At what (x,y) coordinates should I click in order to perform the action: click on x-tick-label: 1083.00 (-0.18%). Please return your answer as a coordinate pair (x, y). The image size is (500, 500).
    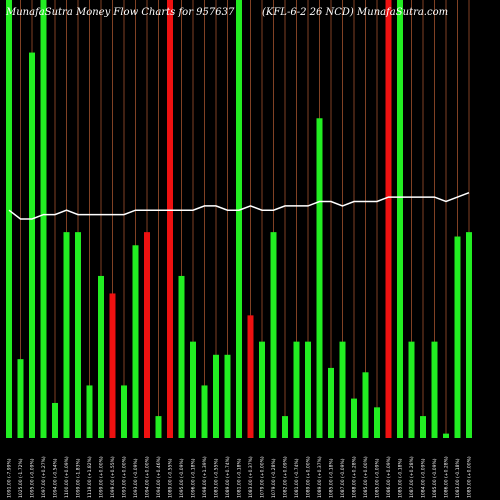
    Looking at the image, I should click on (458, 478).